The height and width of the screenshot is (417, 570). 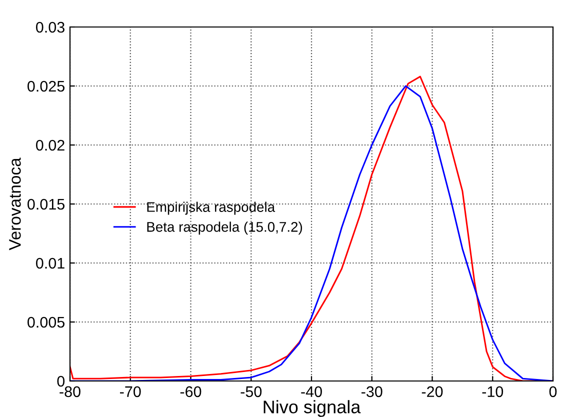 I want to click on legend-label: Empirijska raspodela, so click(x=211, y=208).